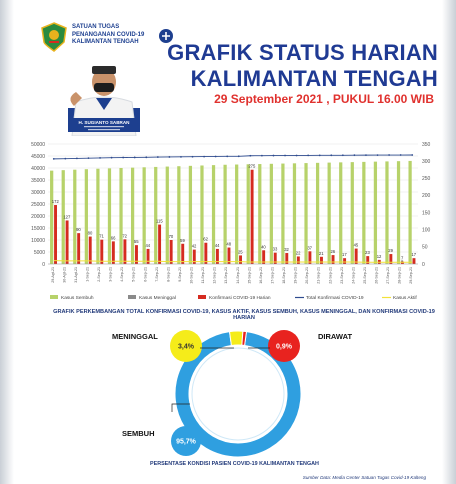 The image size is (456, 484). Describe the element at coordinates (426, 145) in the screenshot. I see `right-tick-label: 350` at that location.